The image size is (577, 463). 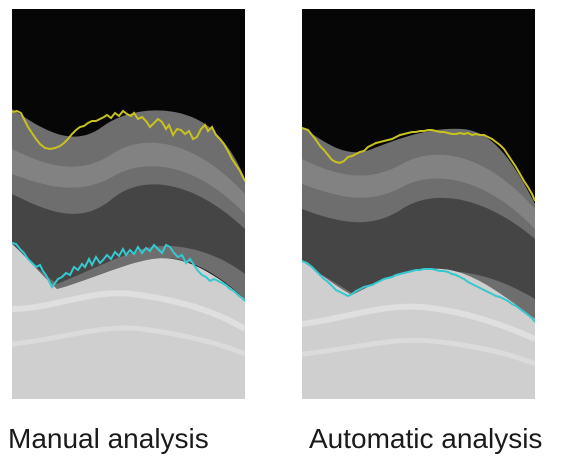 What do you see at coordinates (128, 272) in the screenshot?
I see `manual-lower-contour` at bounding box center [128, 272].